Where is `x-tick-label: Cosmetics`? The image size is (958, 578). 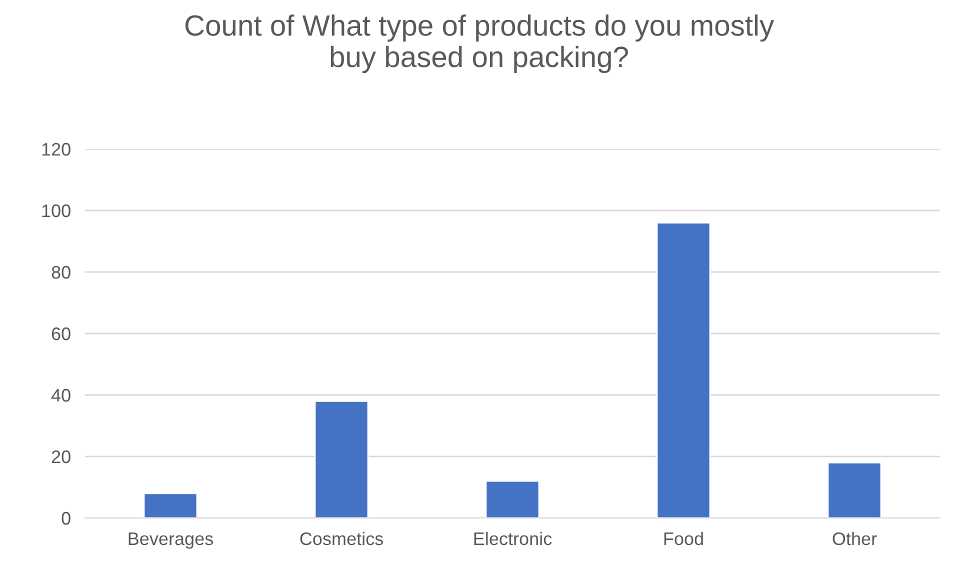 x-tick-label: Cosmetics is located at coordinates (341, 539).